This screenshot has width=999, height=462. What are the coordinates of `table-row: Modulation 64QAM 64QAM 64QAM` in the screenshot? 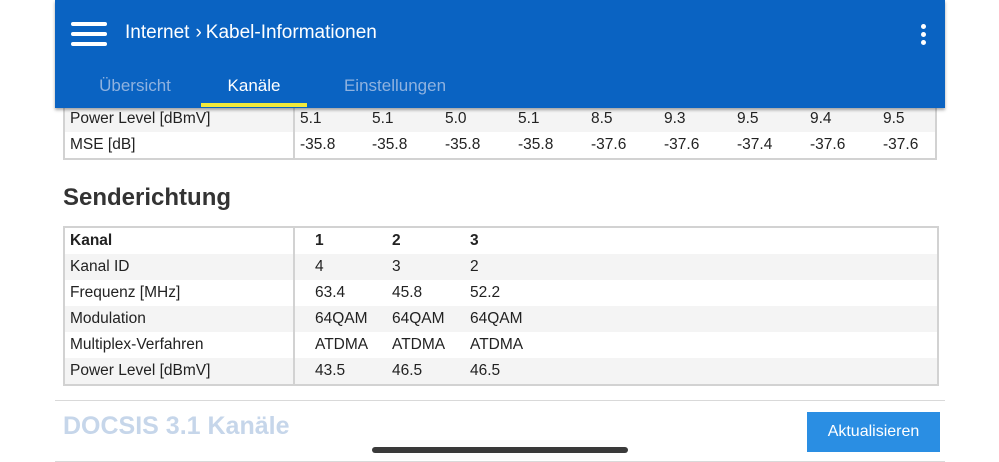 It's located at (501, 319).